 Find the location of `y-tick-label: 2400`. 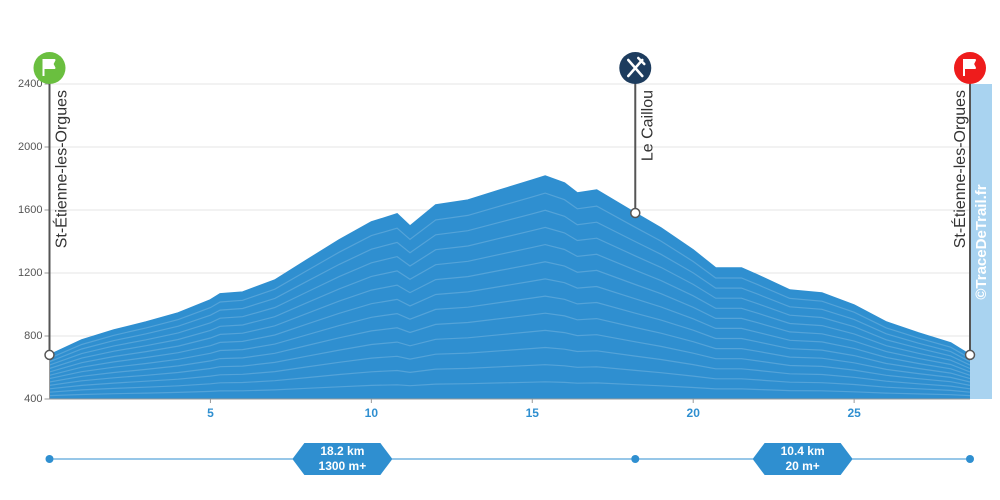

y-tick-label: 2400 is located at coordinates (30, 84).